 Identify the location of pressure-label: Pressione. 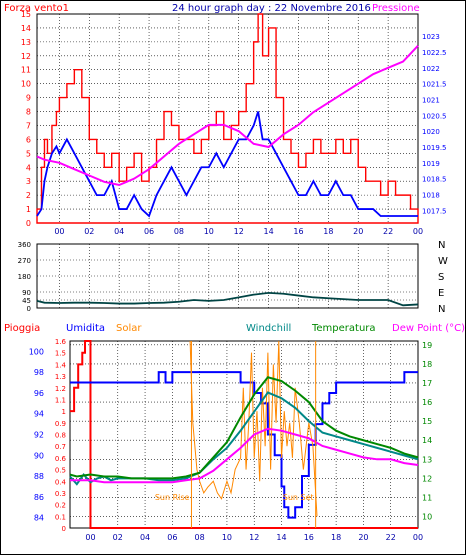
(396, 8).